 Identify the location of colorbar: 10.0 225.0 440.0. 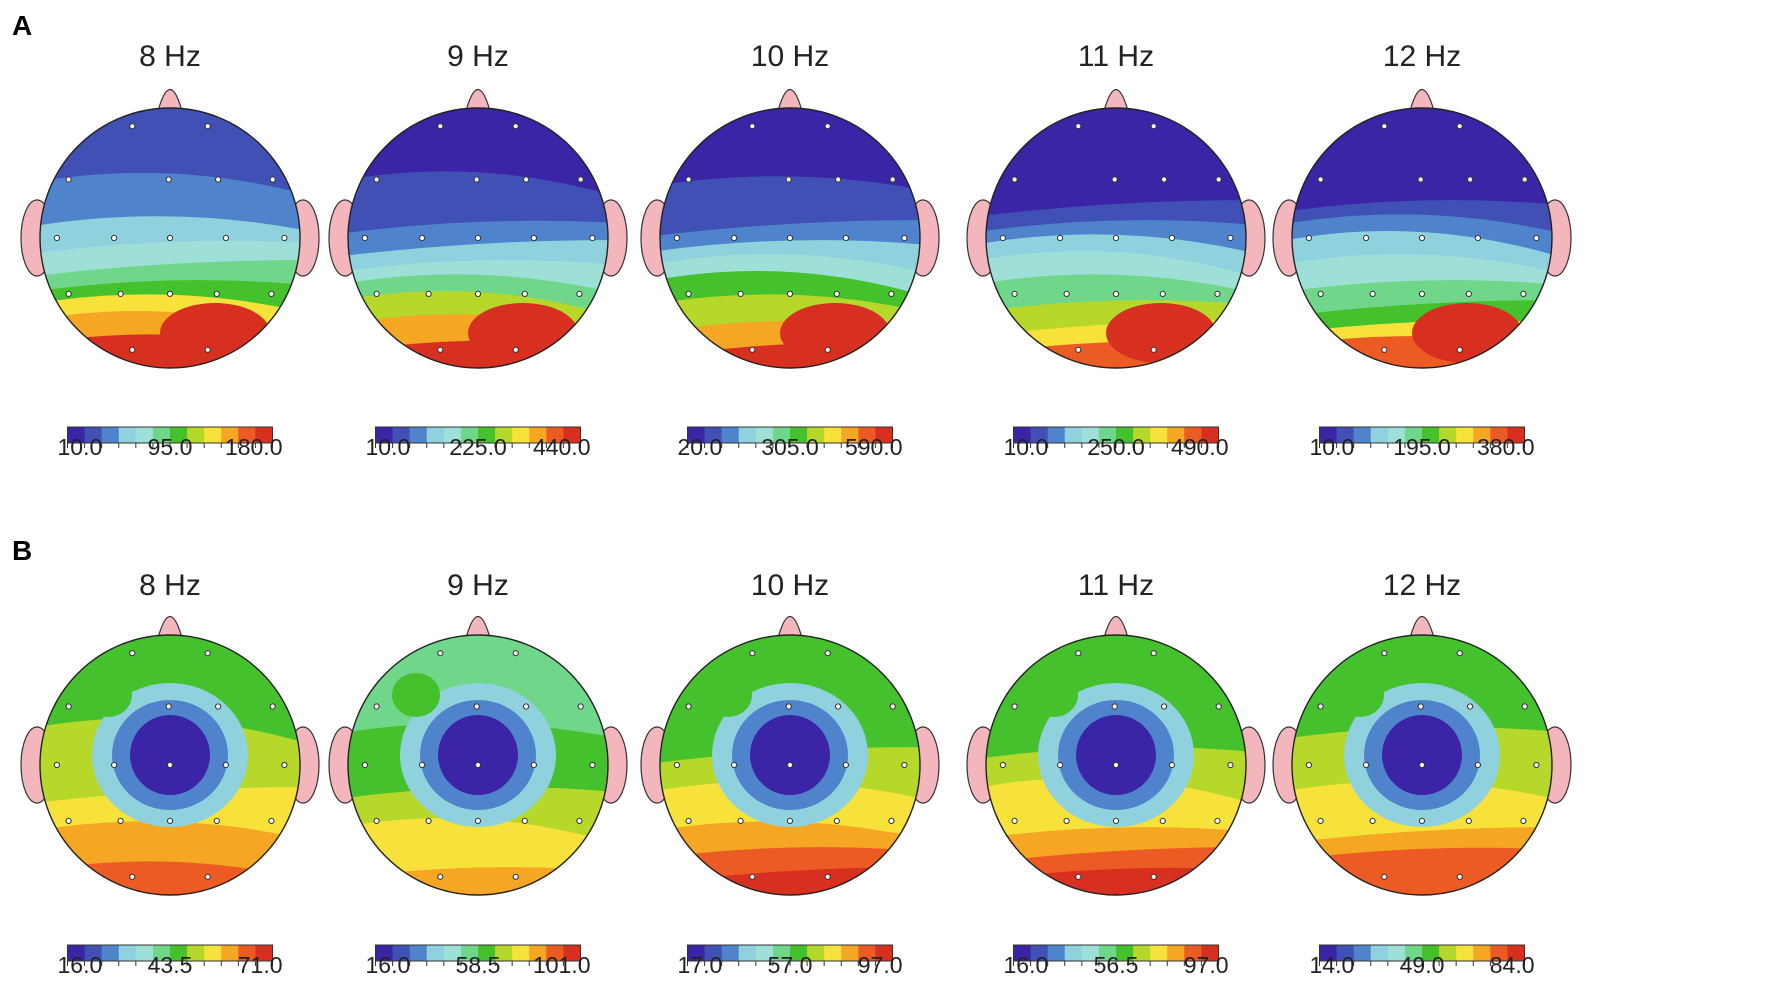
(478, 443).